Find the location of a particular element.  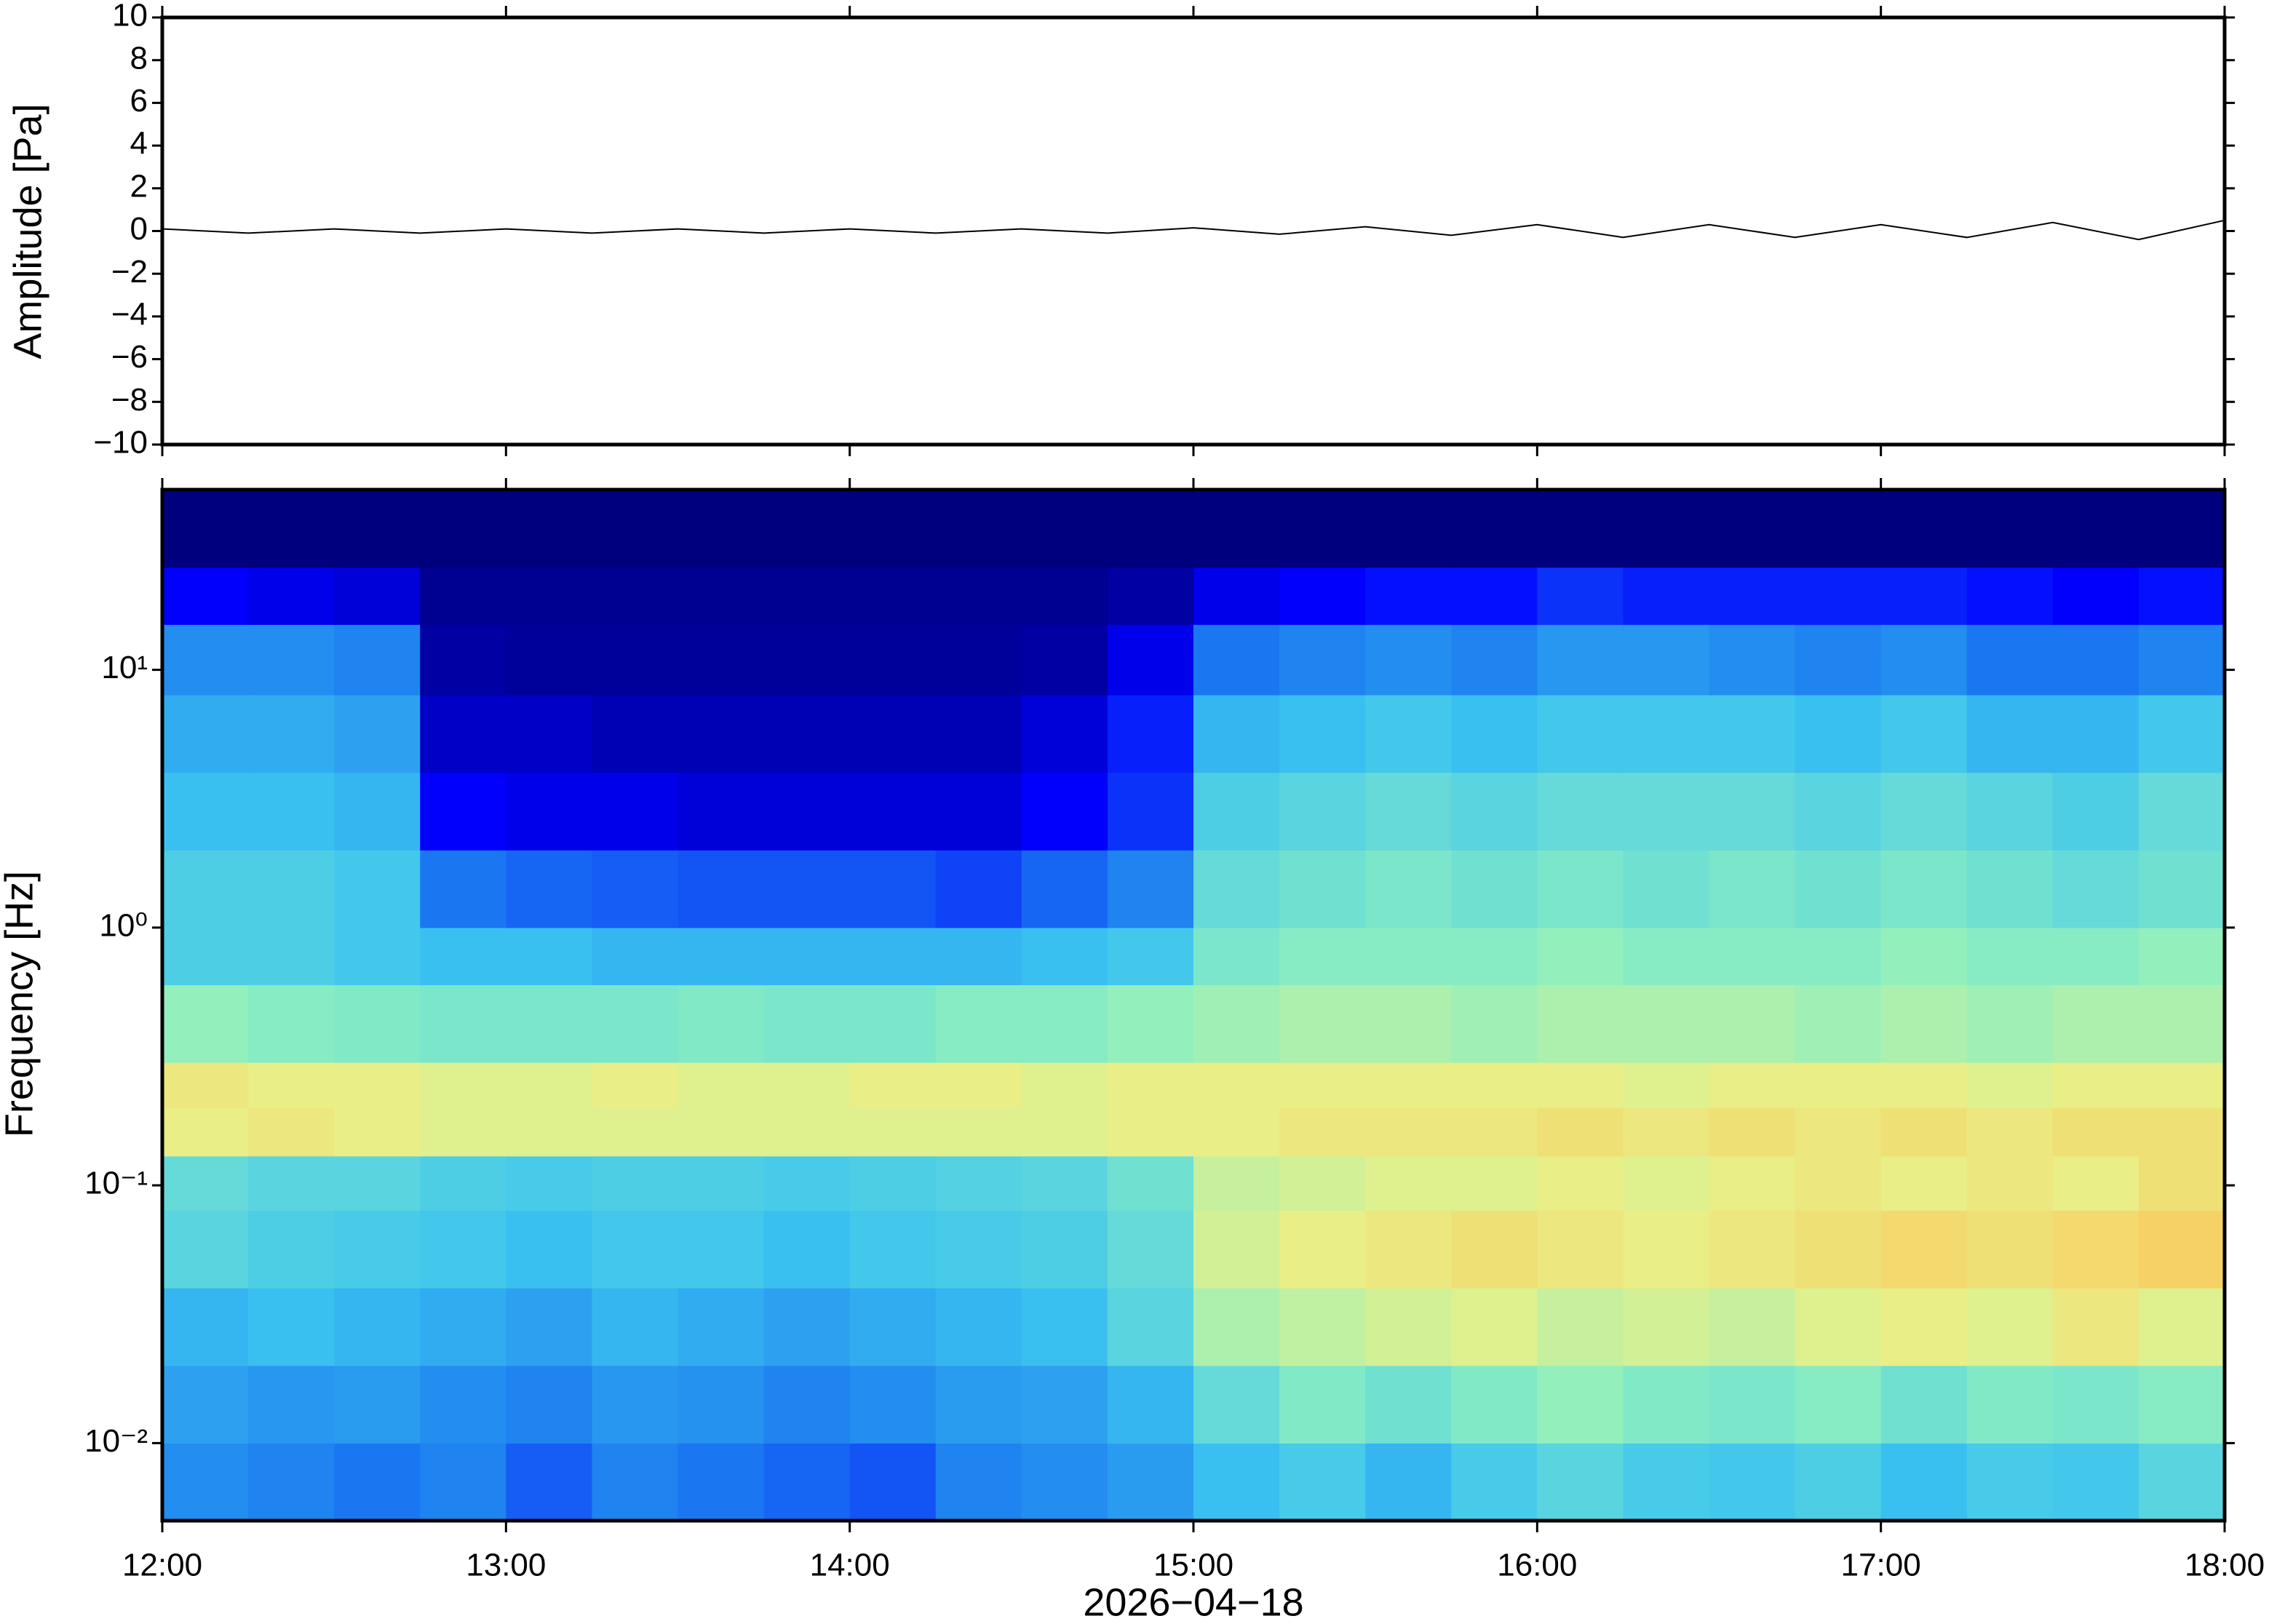

x-tick-label: 13:00 is located at coordinates (506, 1565).